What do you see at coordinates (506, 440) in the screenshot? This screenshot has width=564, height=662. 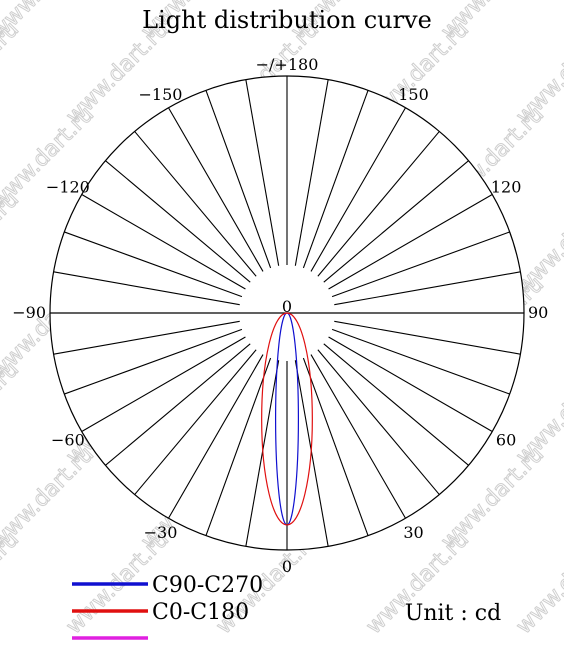 I see `angle-label: 60` at bounding box center [506, 440].